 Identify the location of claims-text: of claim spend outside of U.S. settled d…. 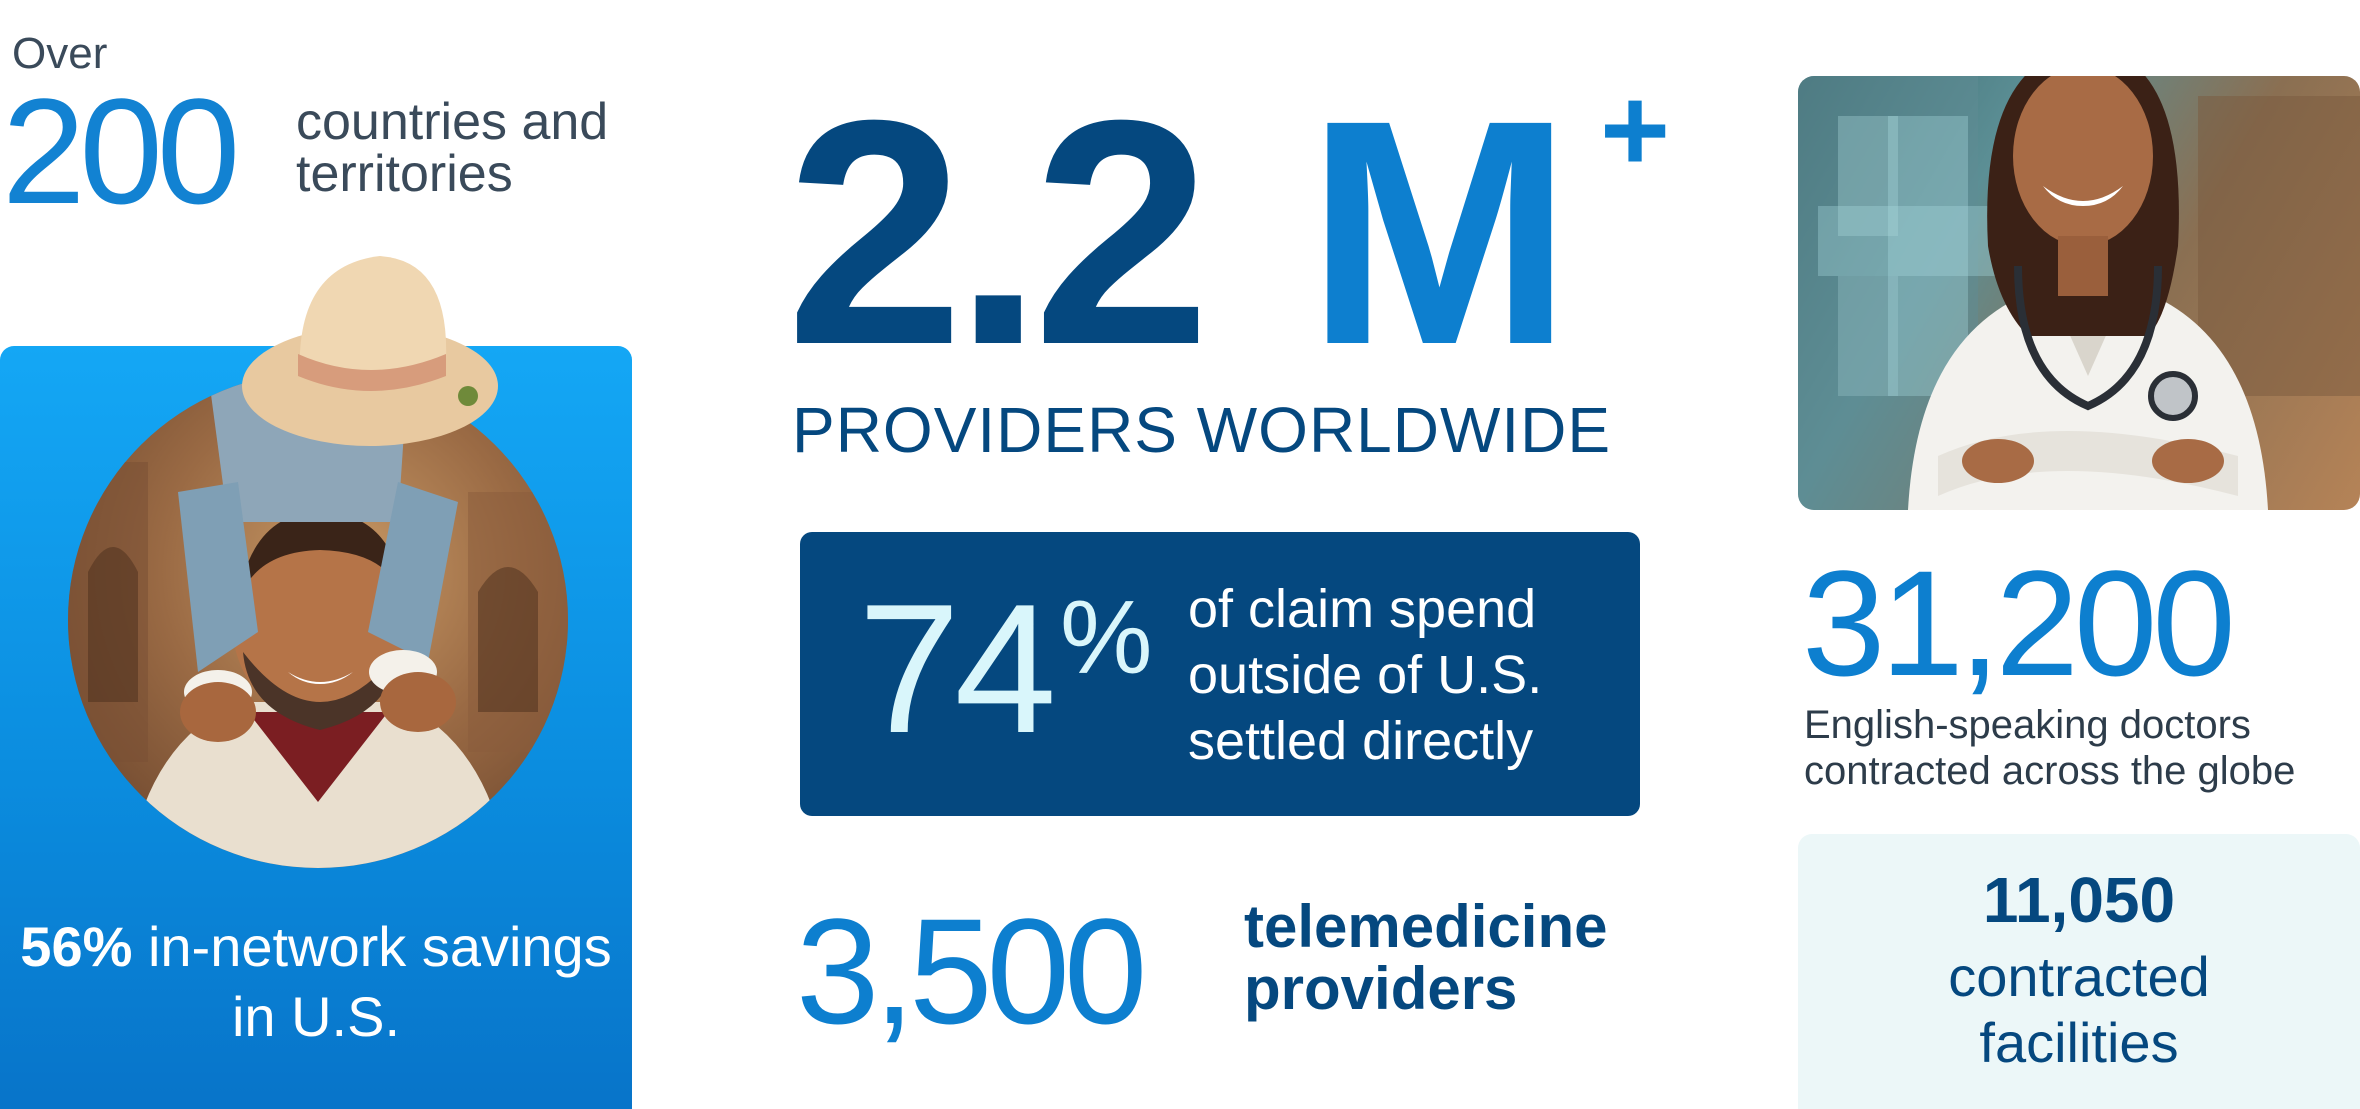
(1365, 675).